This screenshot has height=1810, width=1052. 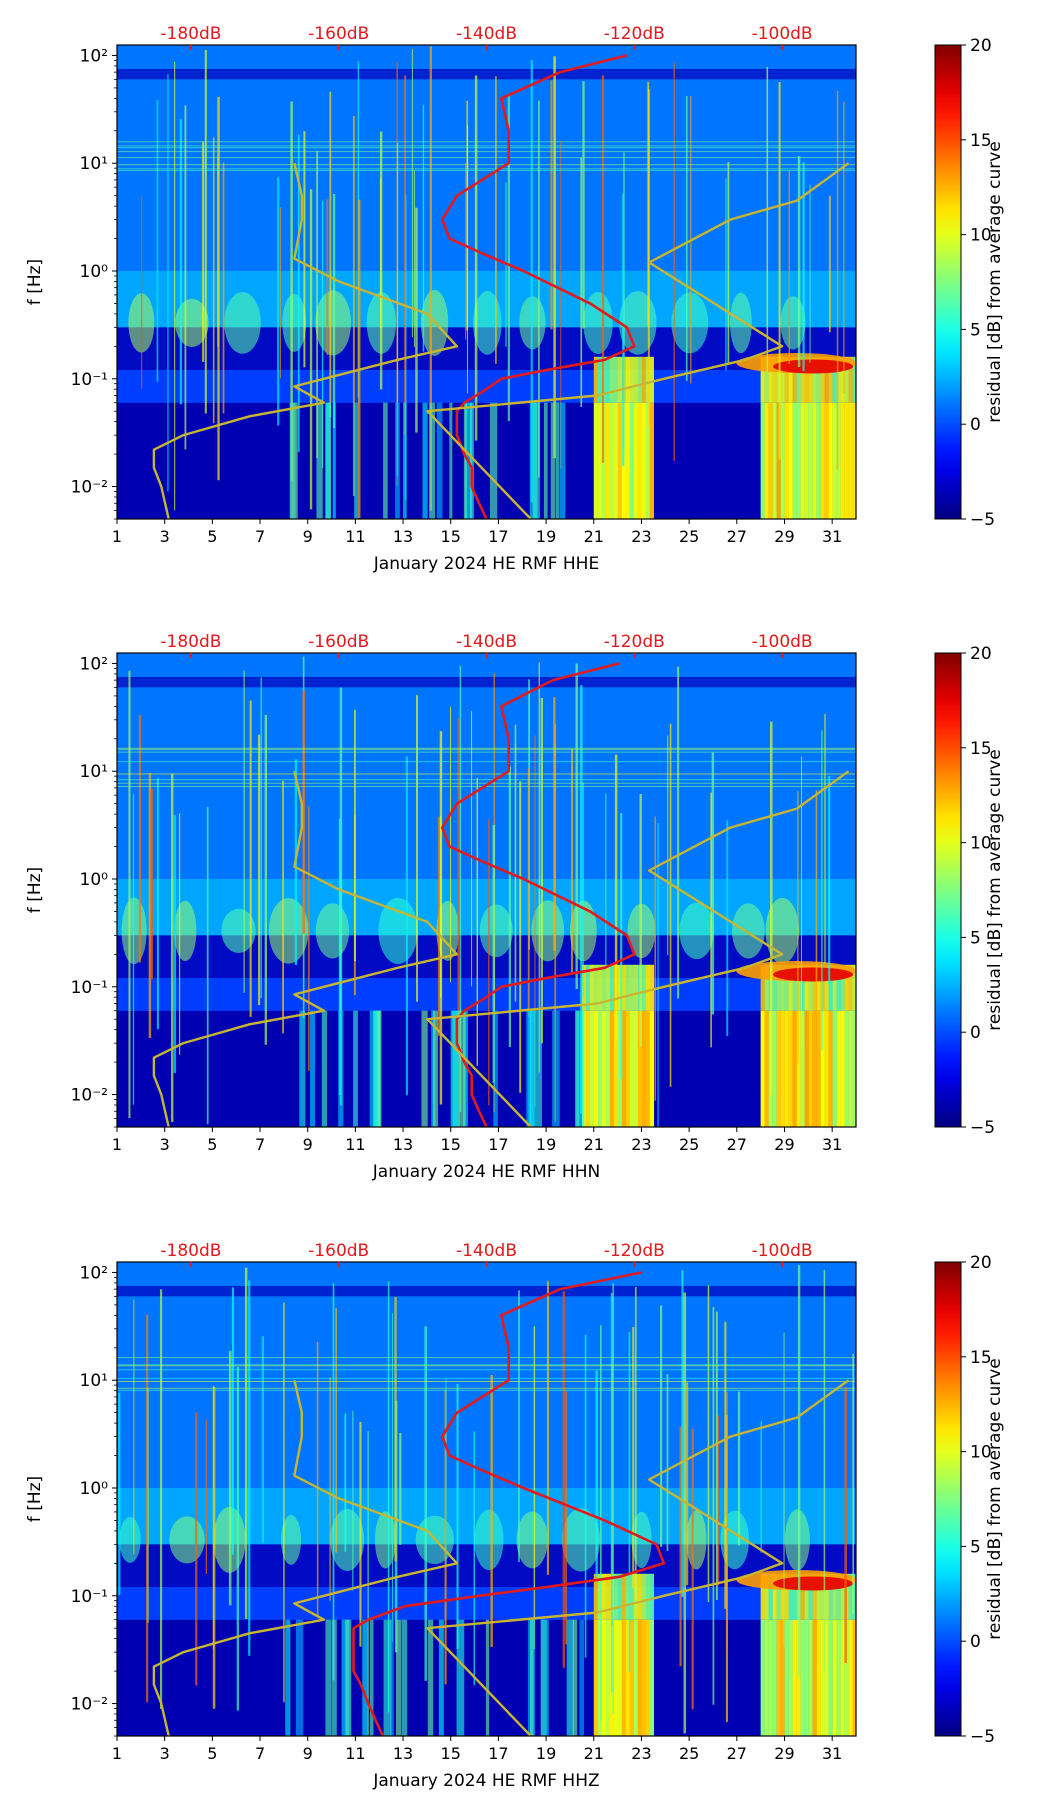 What do you see at coordinates (975, 1547) in the screenshot?
I see `colorbar-tick-label: 5` at bounding box center [975, 1547].